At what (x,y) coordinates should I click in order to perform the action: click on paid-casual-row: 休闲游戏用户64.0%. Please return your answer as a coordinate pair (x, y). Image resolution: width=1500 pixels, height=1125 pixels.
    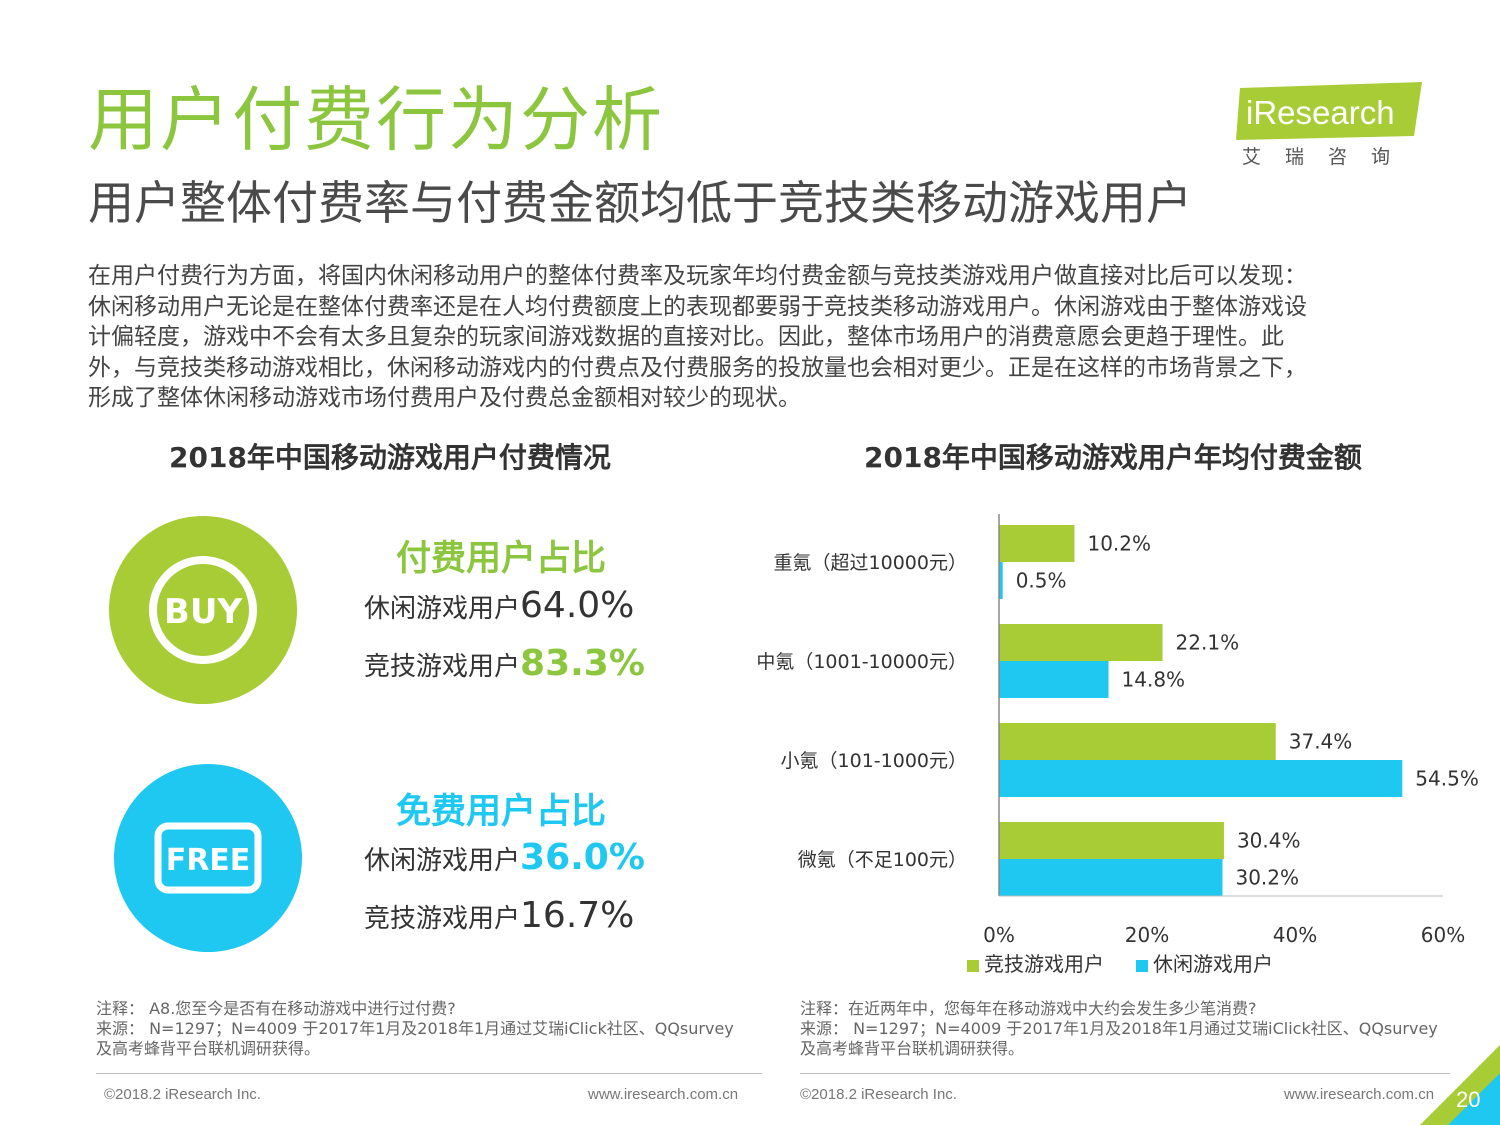
    Looking at the image, I should click on (499, 605).